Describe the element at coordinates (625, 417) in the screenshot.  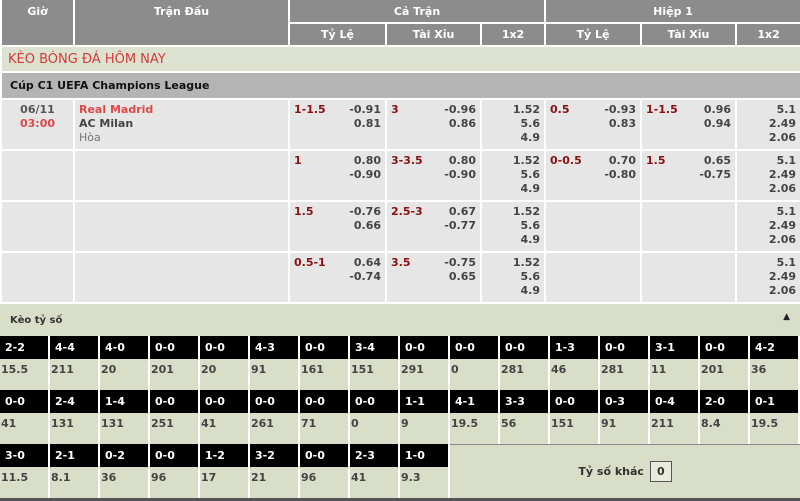
I see `score-cell: 0-3 91` at that location.